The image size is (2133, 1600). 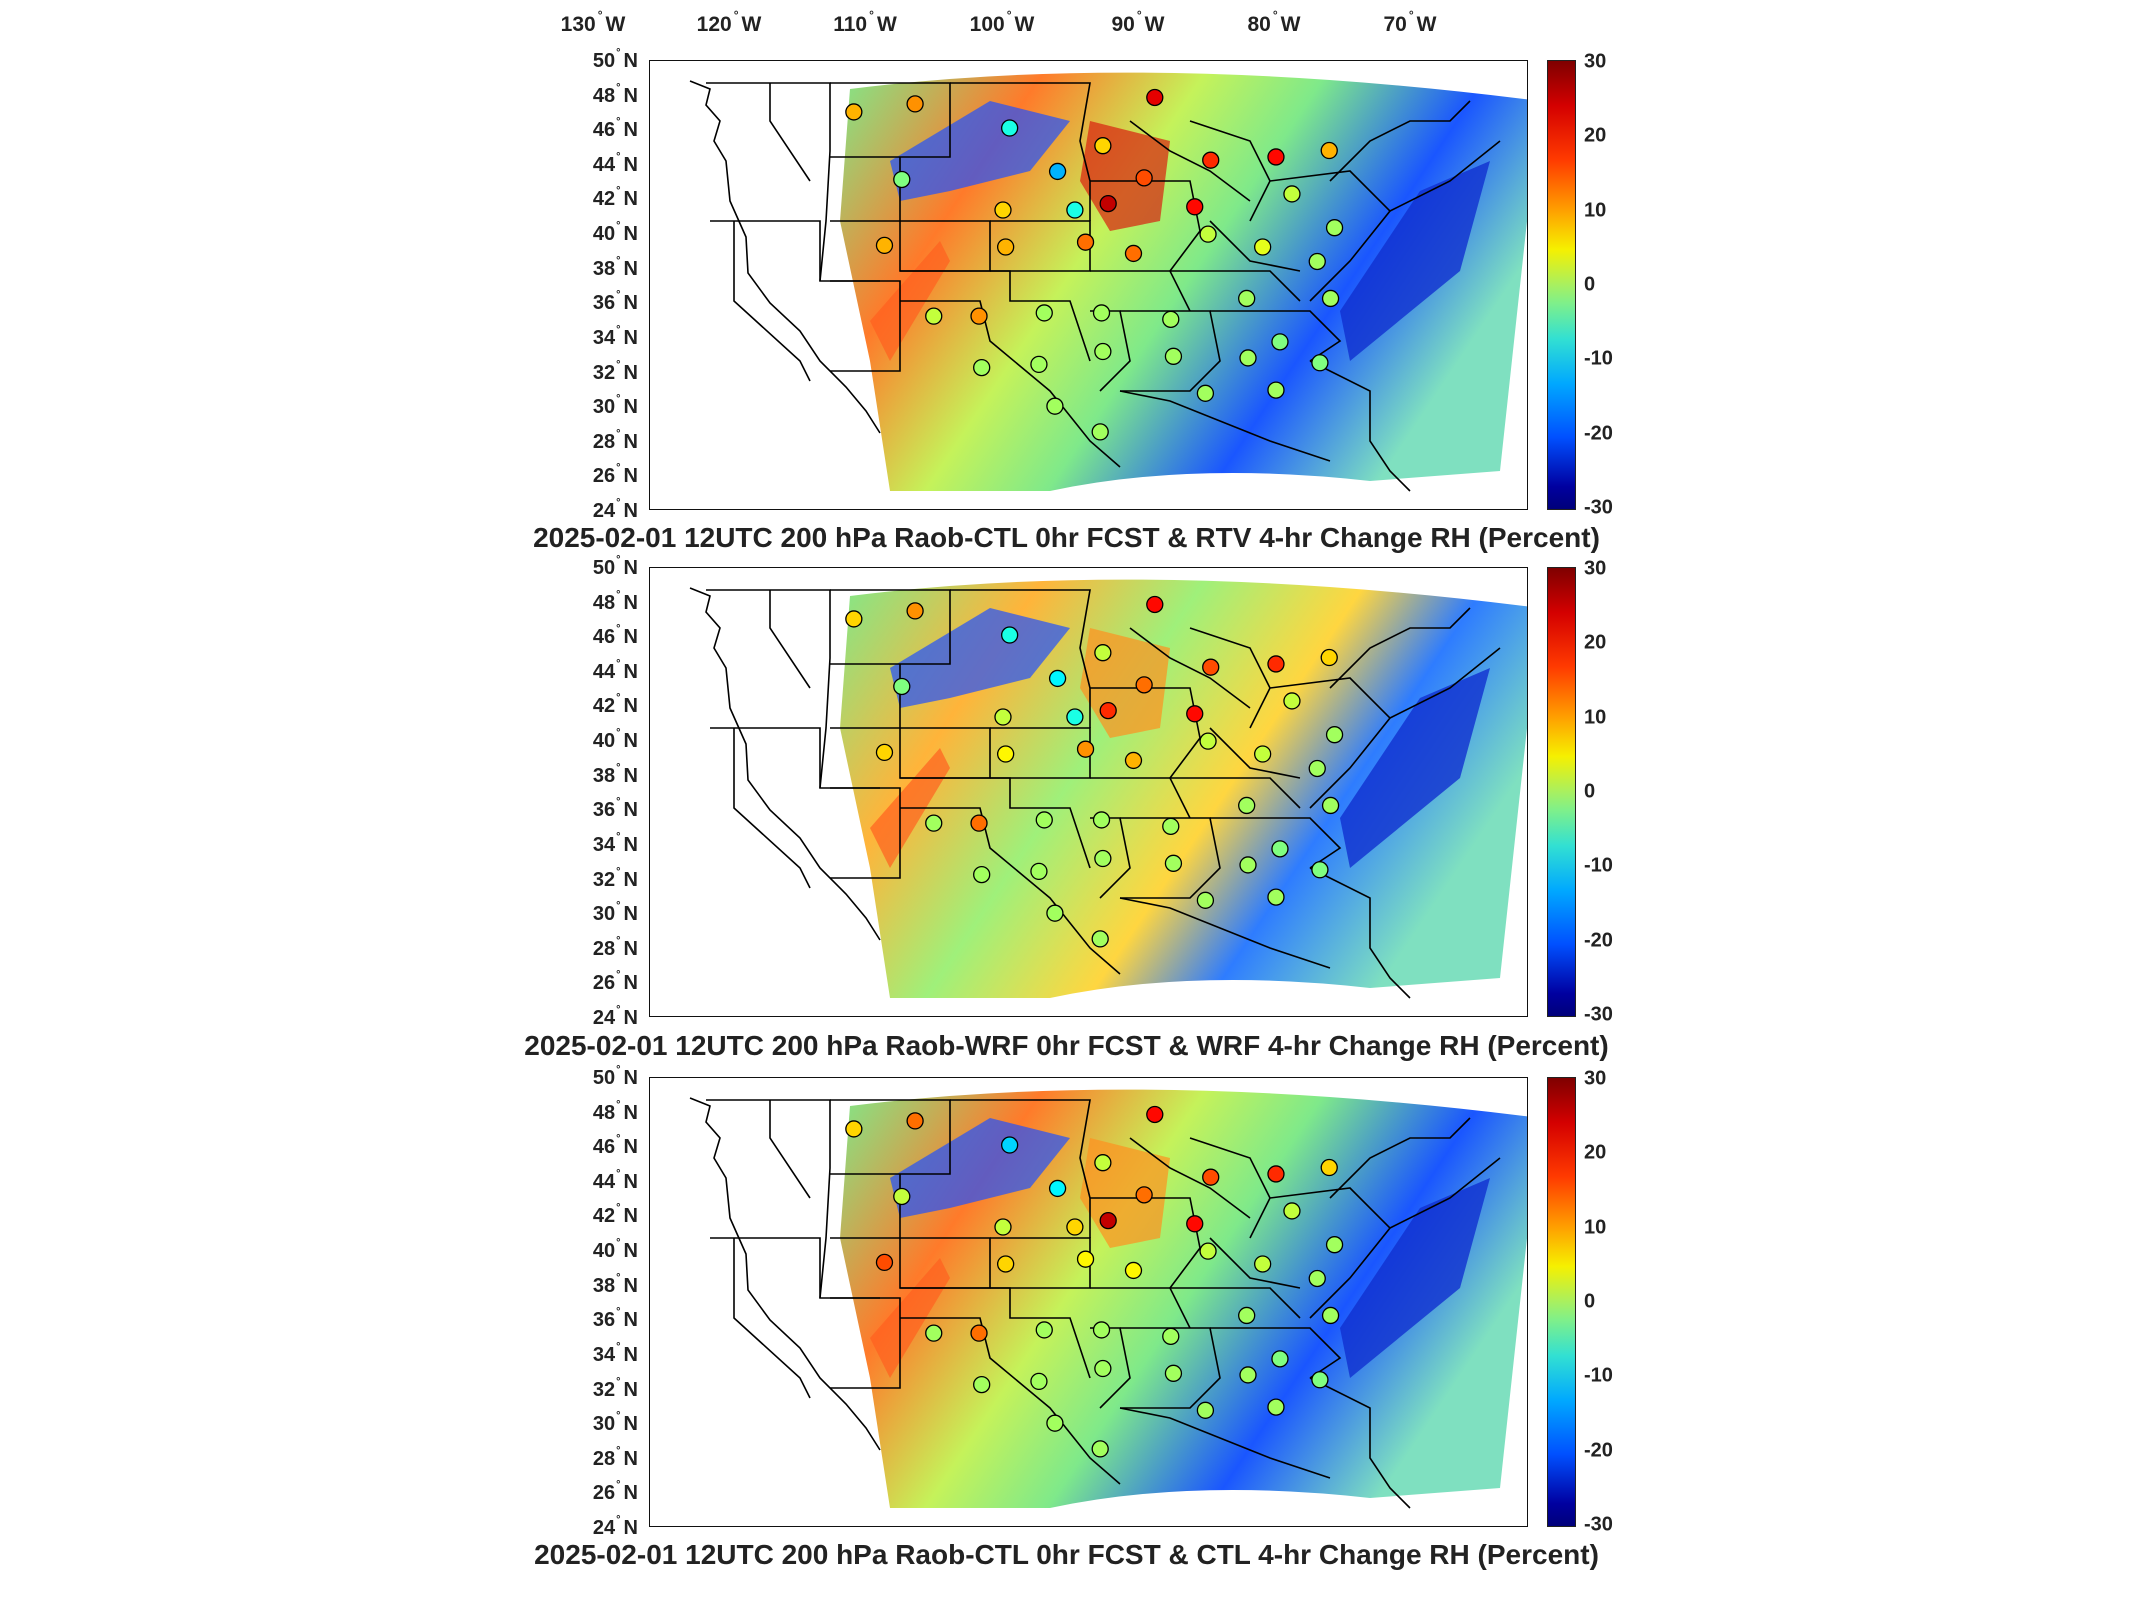 What do you see at coordinates (1595, 1152) in the screenshot?
I see `colorbar-tick-label: 20` at bounding box center [1595, 1152].